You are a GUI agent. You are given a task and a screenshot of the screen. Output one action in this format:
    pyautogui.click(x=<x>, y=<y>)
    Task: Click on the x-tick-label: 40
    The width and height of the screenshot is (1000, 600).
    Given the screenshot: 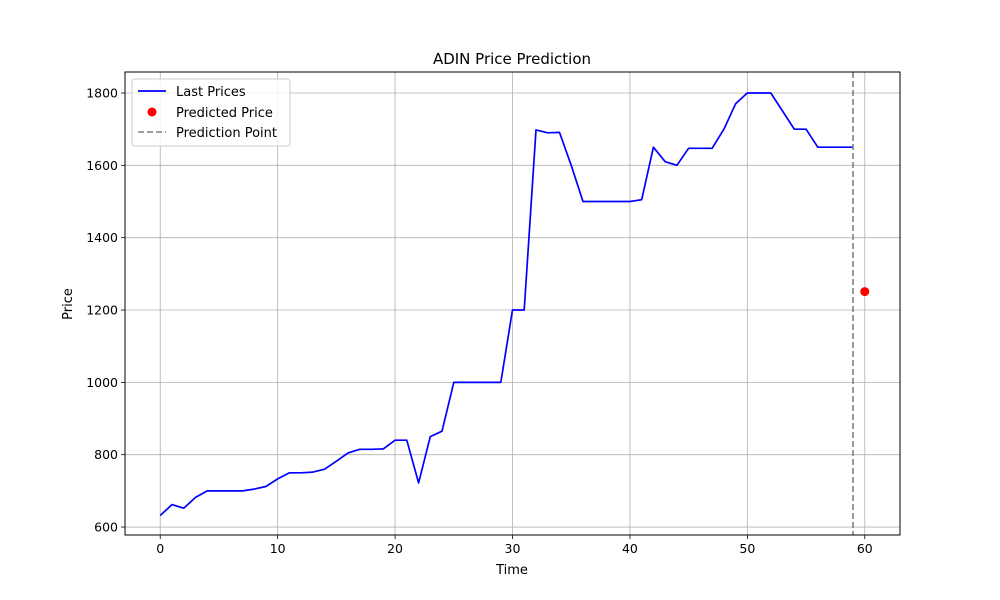 What is the action you would take?
    pyautogui.click(x=630, y=548)
    